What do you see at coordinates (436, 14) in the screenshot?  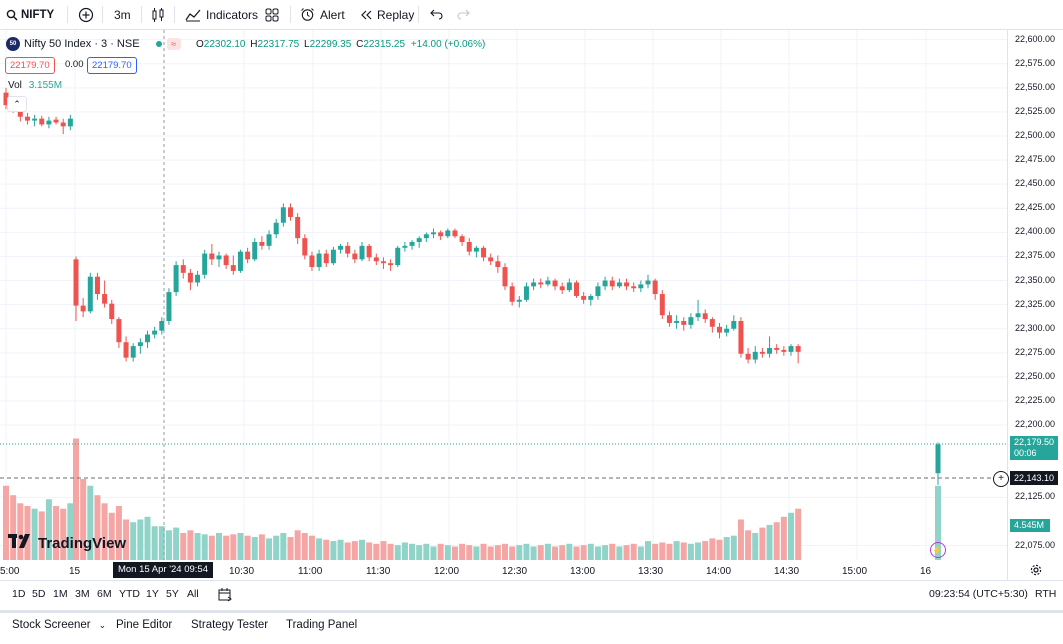 I see `undo-button` at bounding box center [436, 14].